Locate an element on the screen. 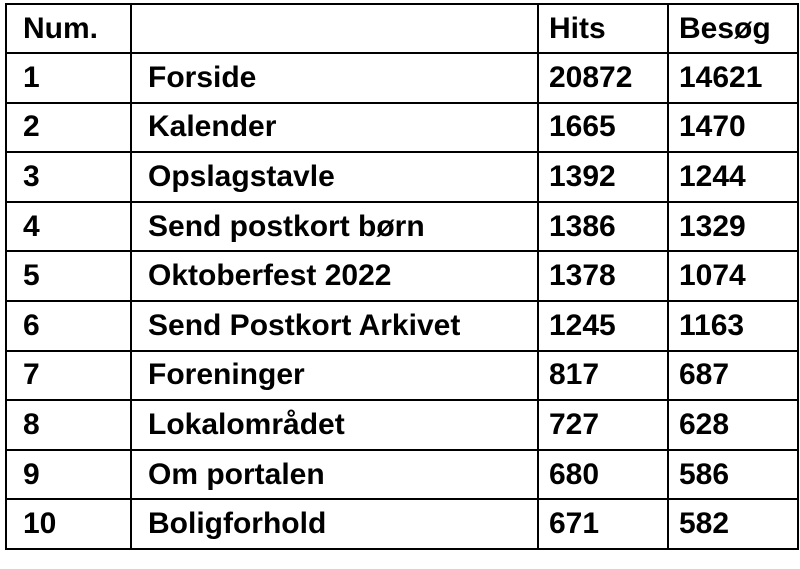 The image size is (800, 569). table-row: 2 Kalender 1665 1470 is located at coordinates (402, 127).